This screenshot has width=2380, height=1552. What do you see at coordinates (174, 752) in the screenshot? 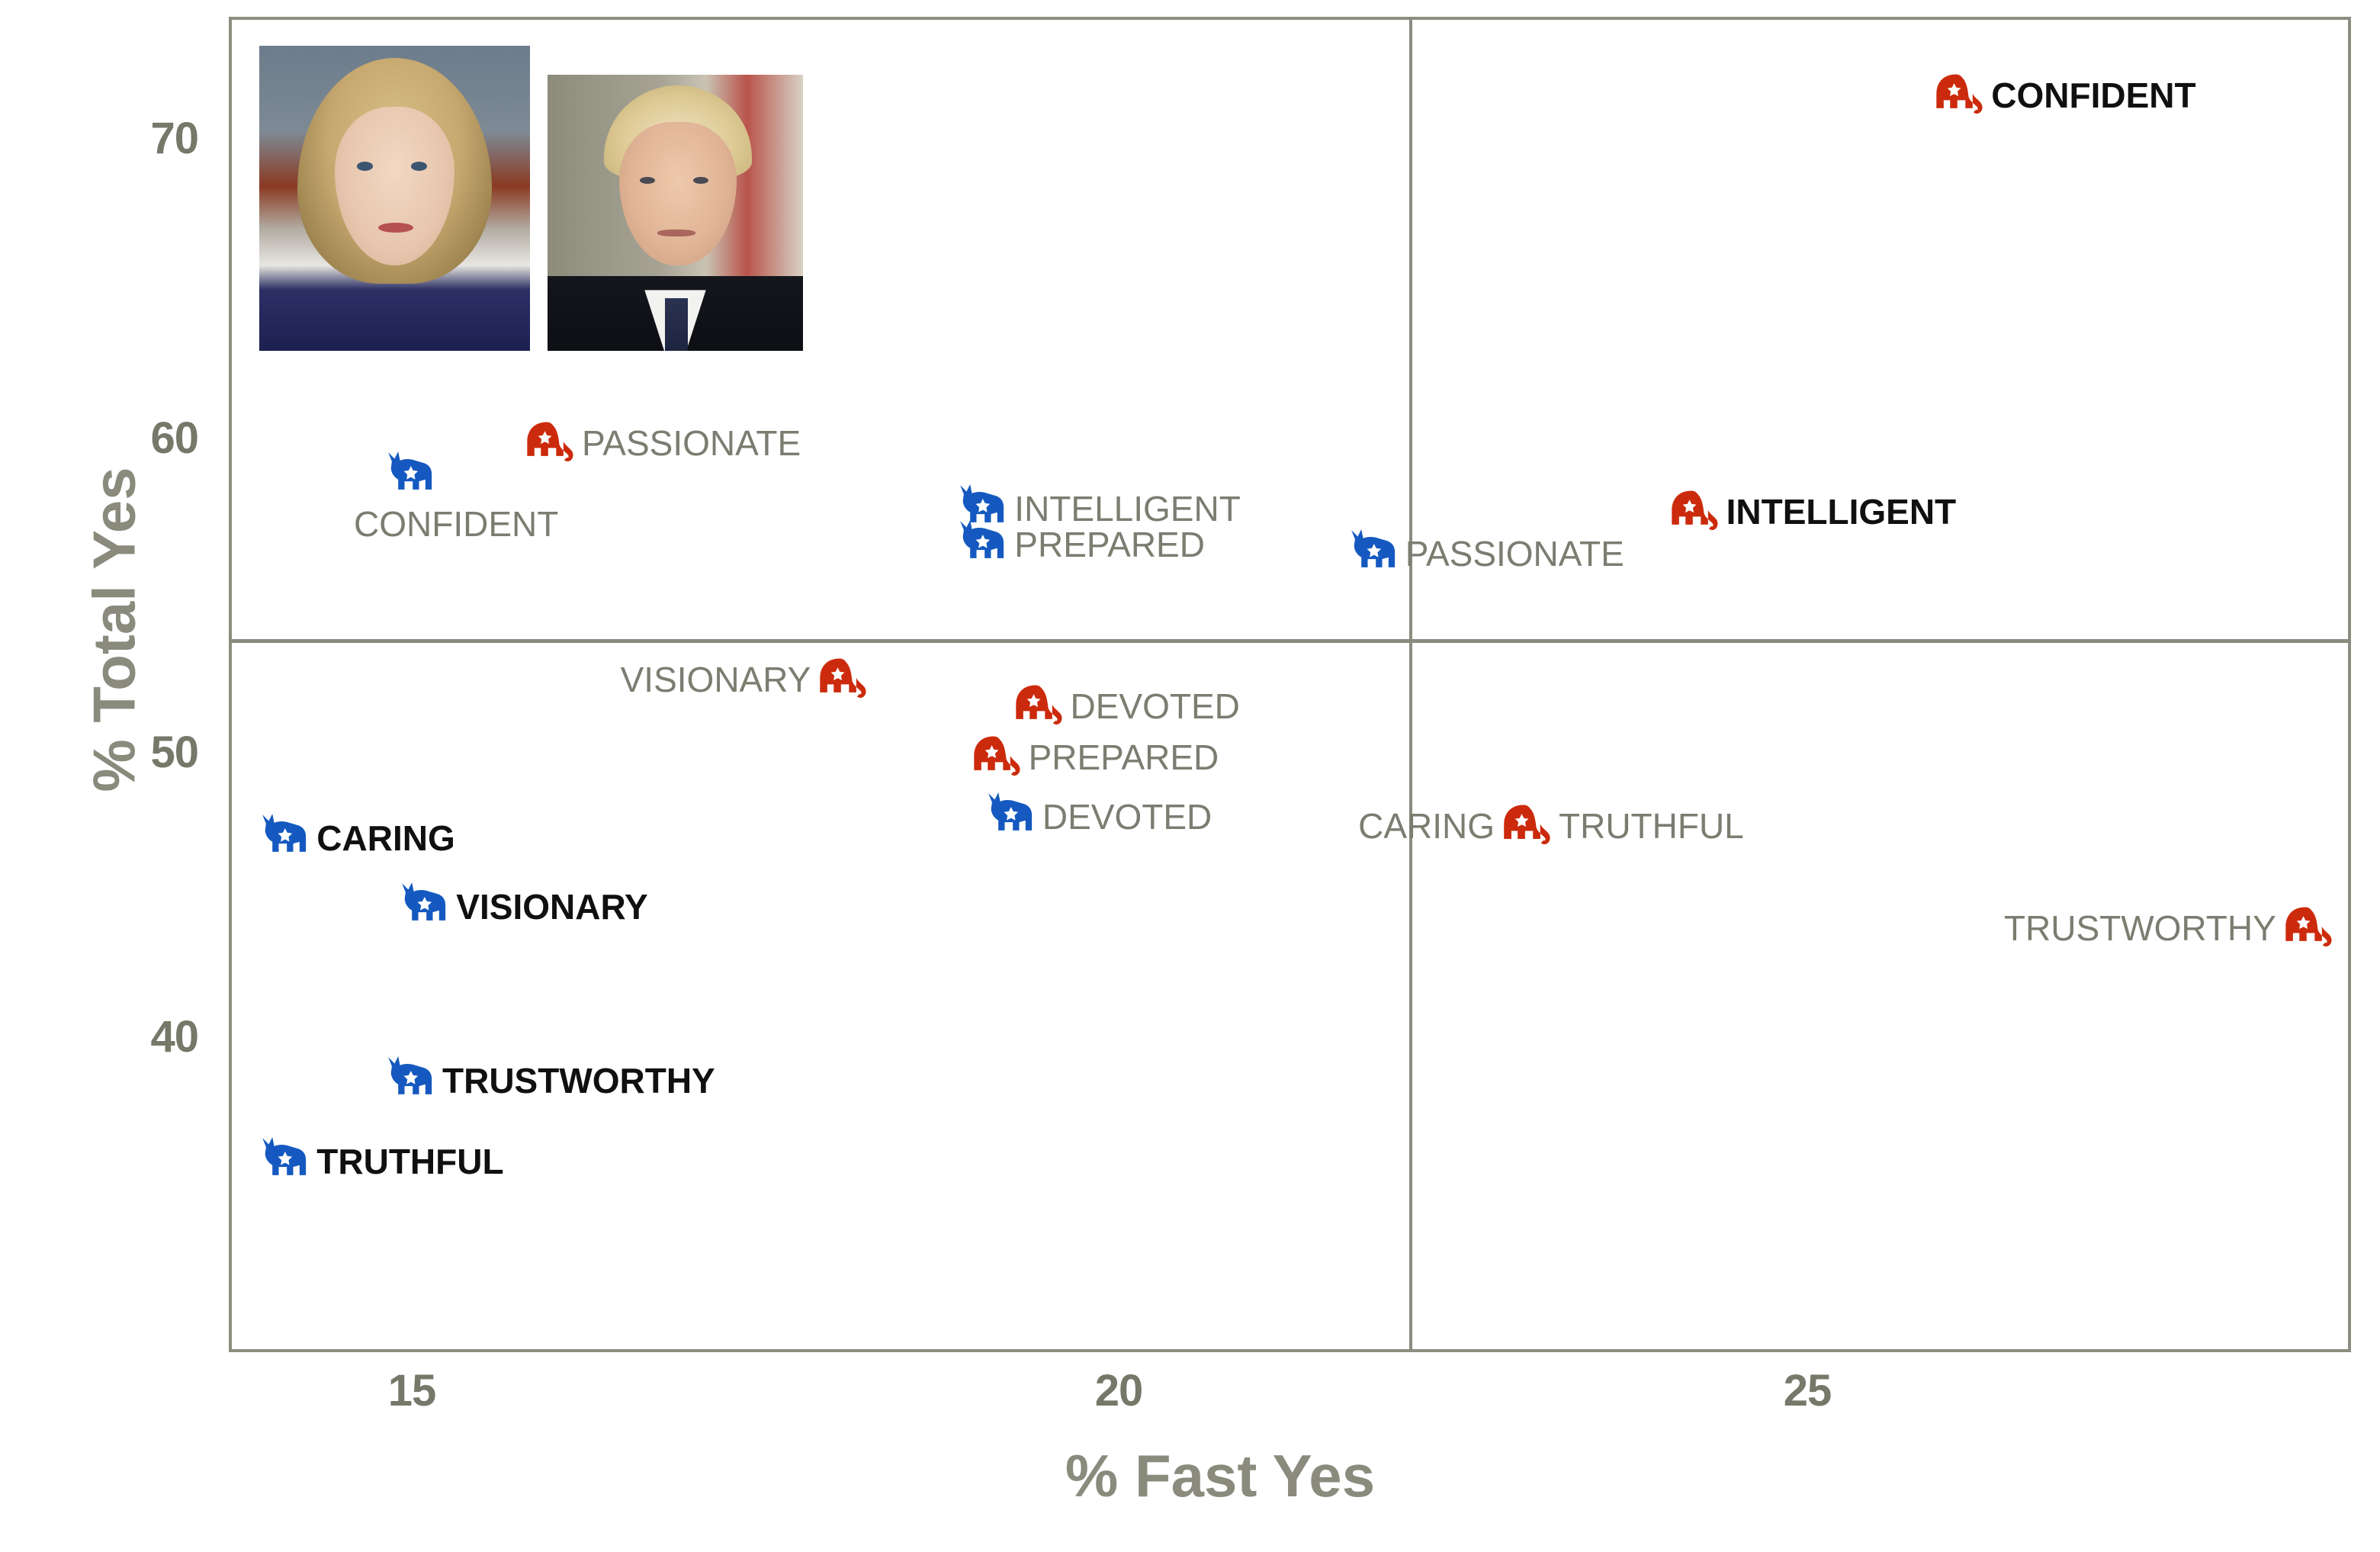
I see `y-axis-tick-50: 50` at bounding box center [174, 752].